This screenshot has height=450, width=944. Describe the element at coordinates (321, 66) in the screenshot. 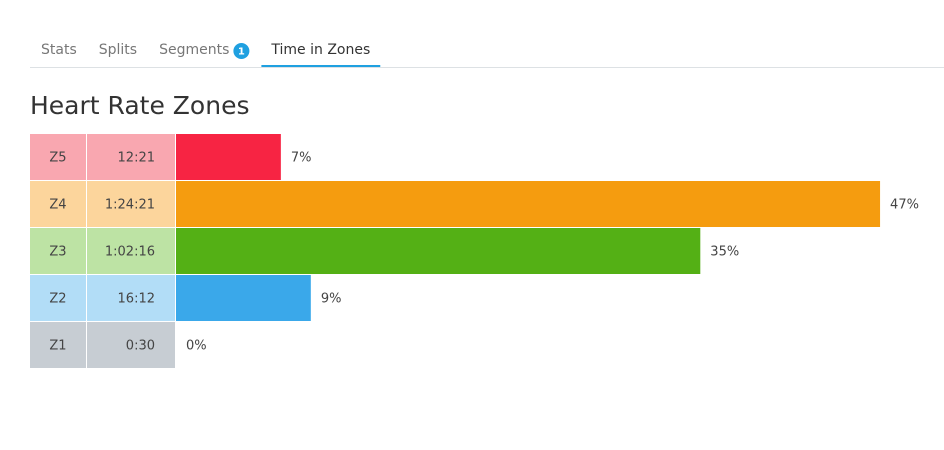

I see `active-tab-underline` at that location.